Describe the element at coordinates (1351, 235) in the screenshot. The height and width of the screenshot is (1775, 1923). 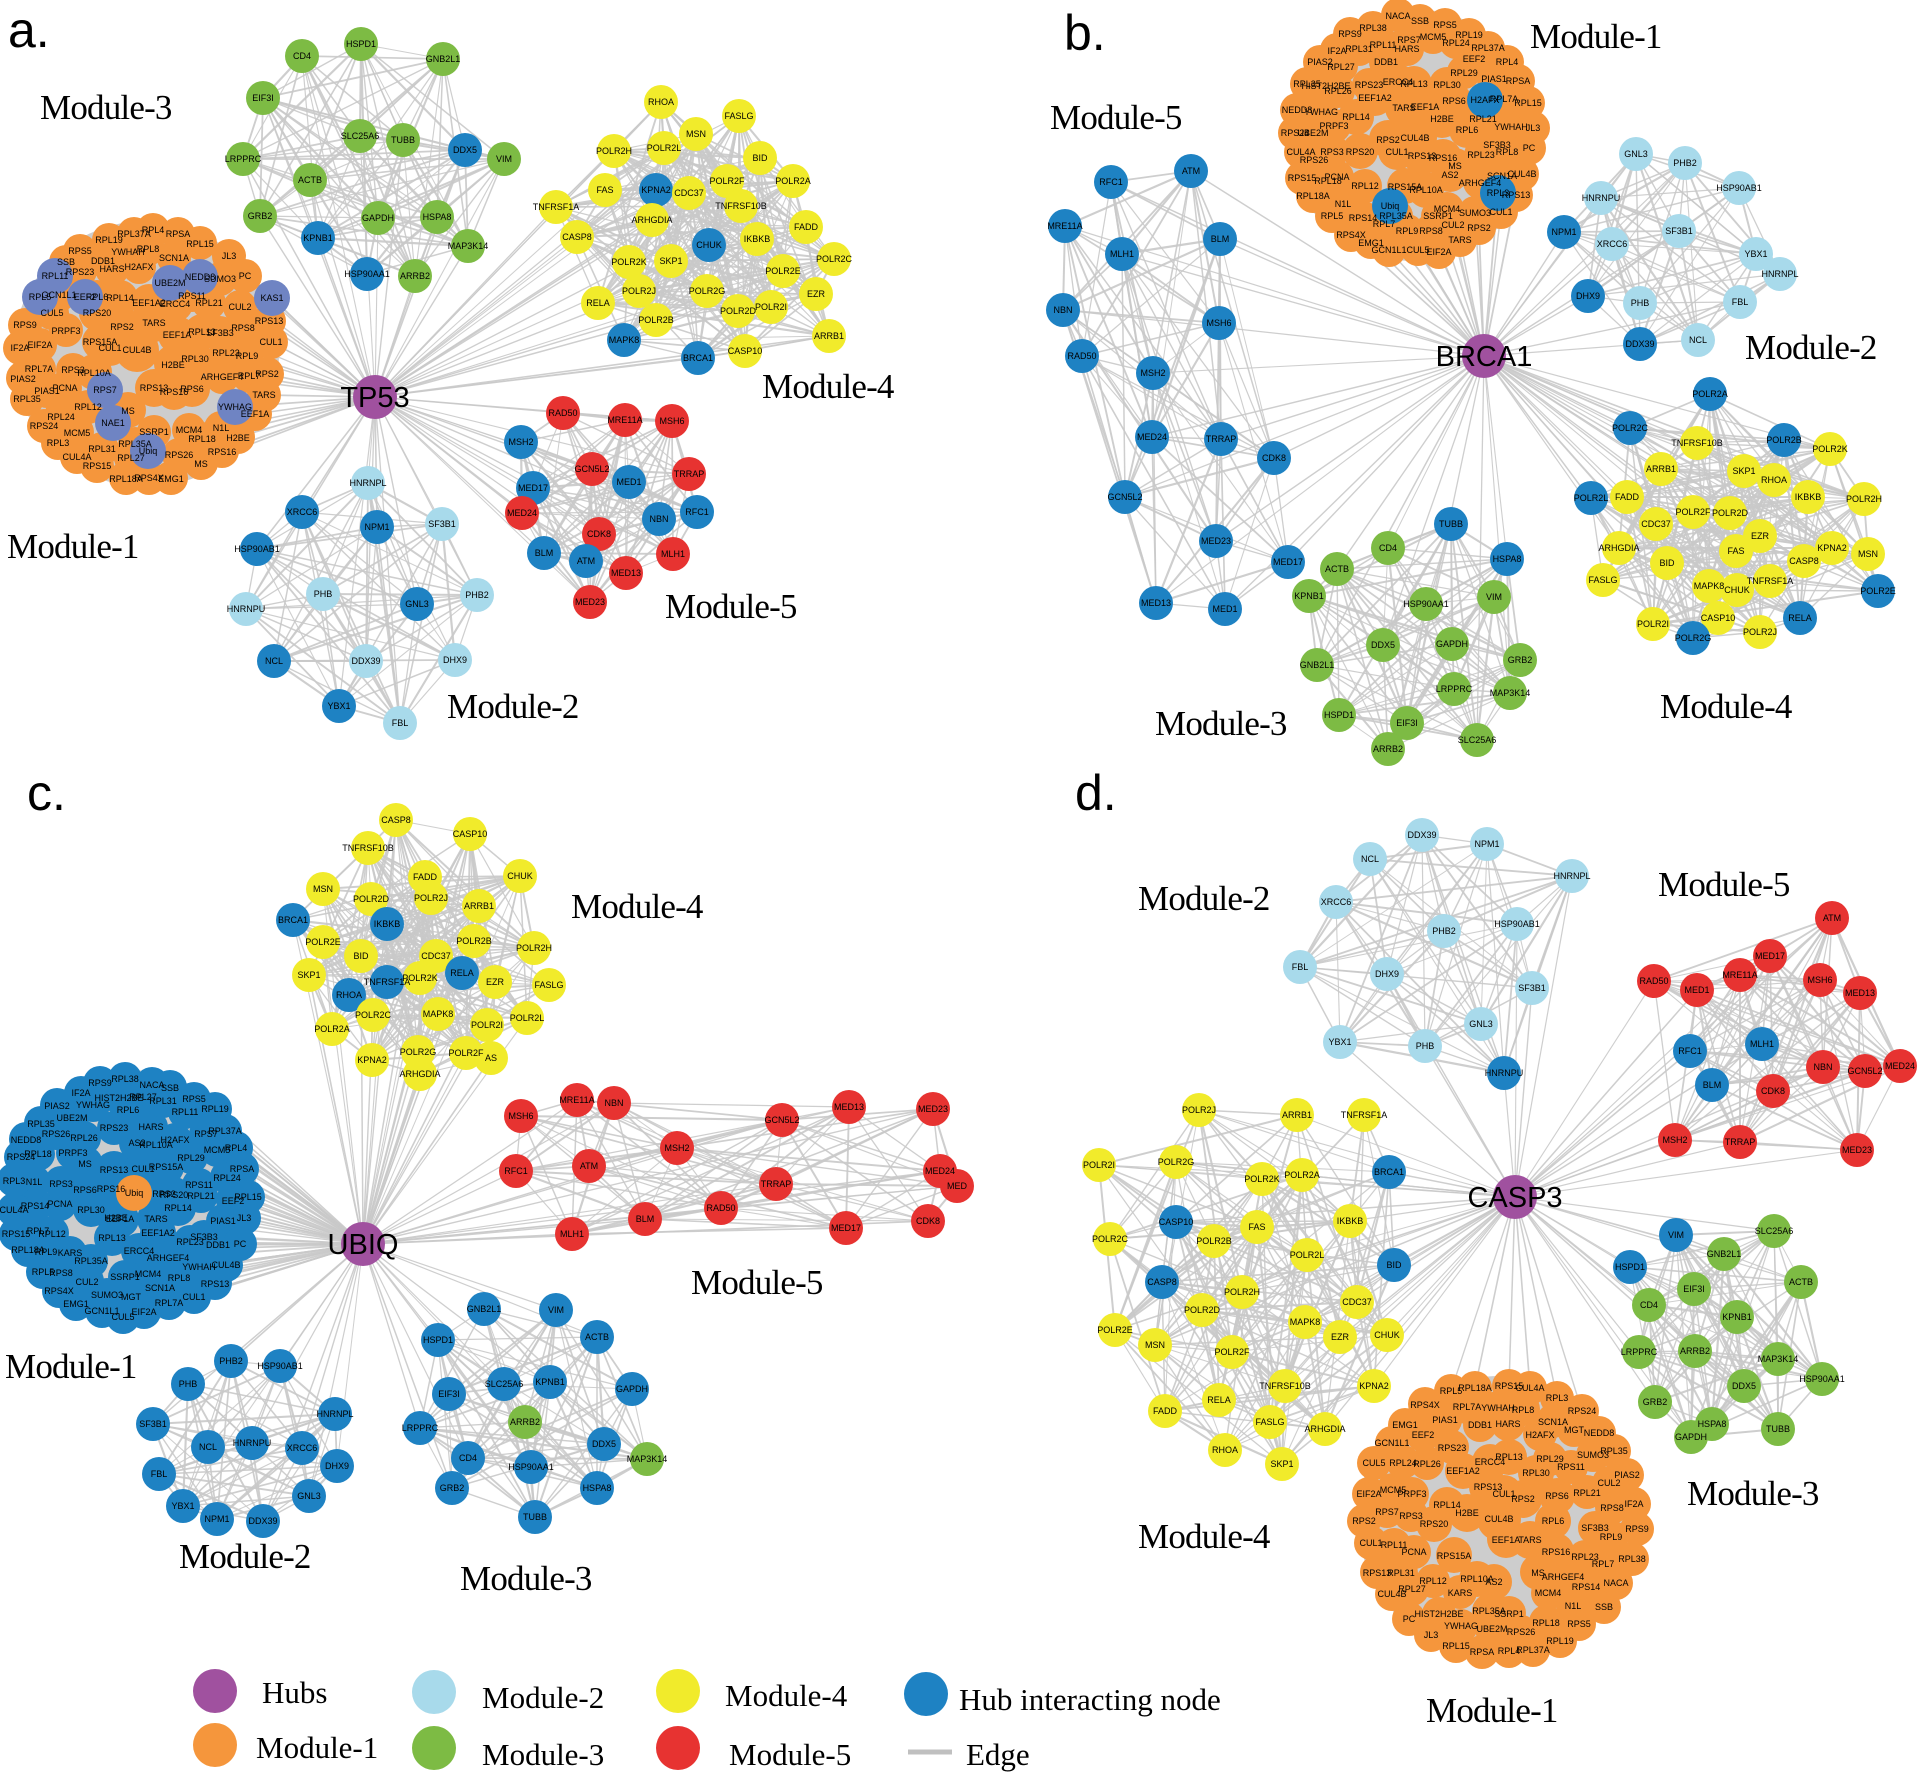
I see `svg-text: RPS4X` at that location.